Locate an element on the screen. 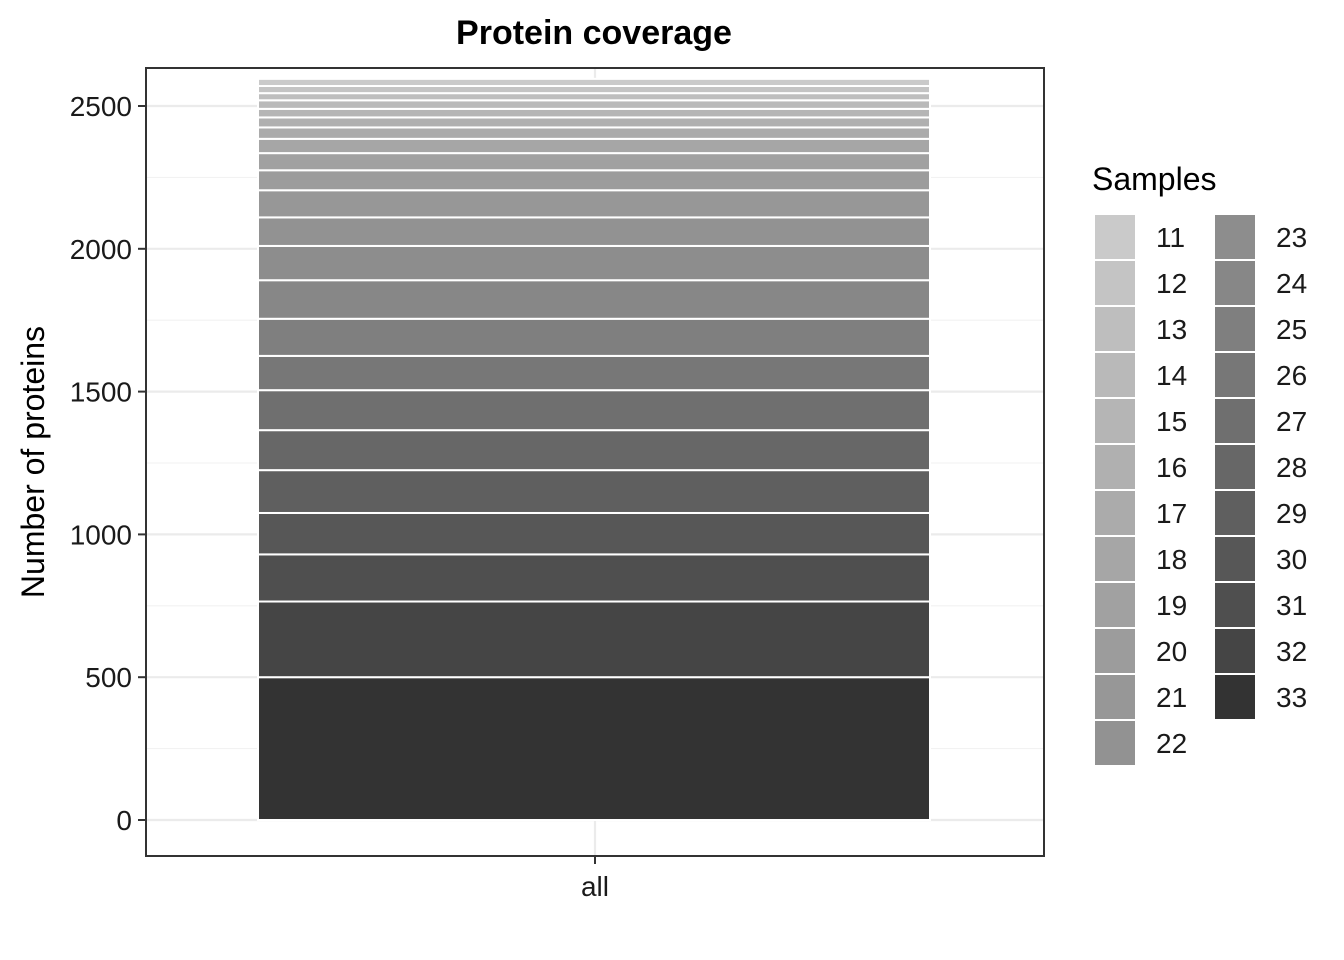 The image size is (1344, 960). legend-label-13: 13 is located at coordinates (1171, 329).